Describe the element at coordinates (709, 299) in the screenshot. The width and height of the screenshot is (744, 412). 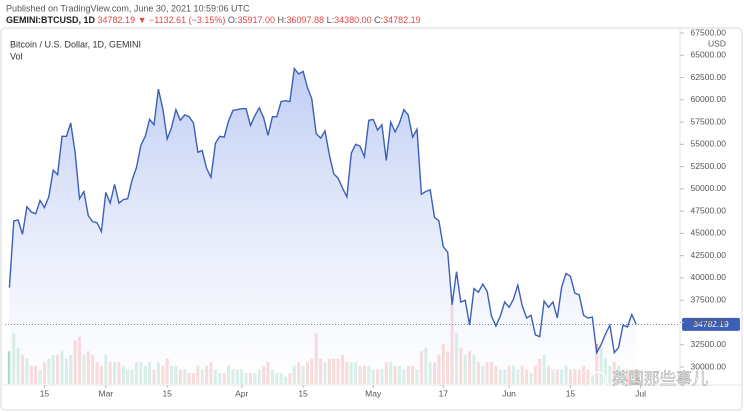
I see `y-tick-label: 37500.00` at that location.